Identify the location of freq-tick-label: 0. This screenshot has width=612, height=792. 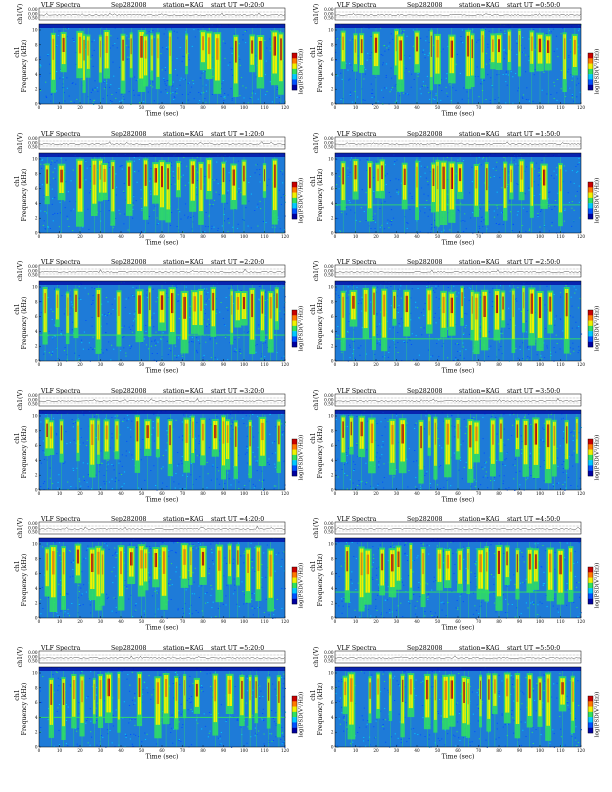
(332, 232).